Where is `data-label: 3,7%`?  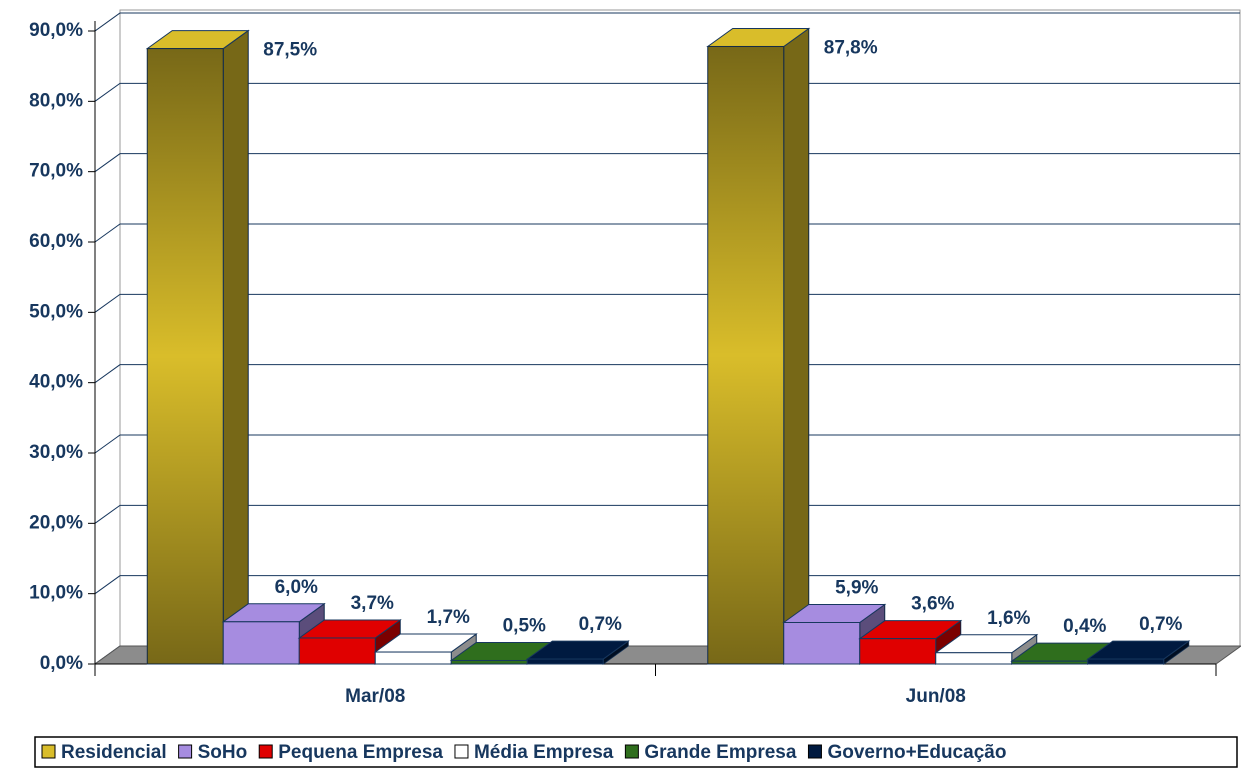
data-label: 3,7% is located at coordinates (372, 603).